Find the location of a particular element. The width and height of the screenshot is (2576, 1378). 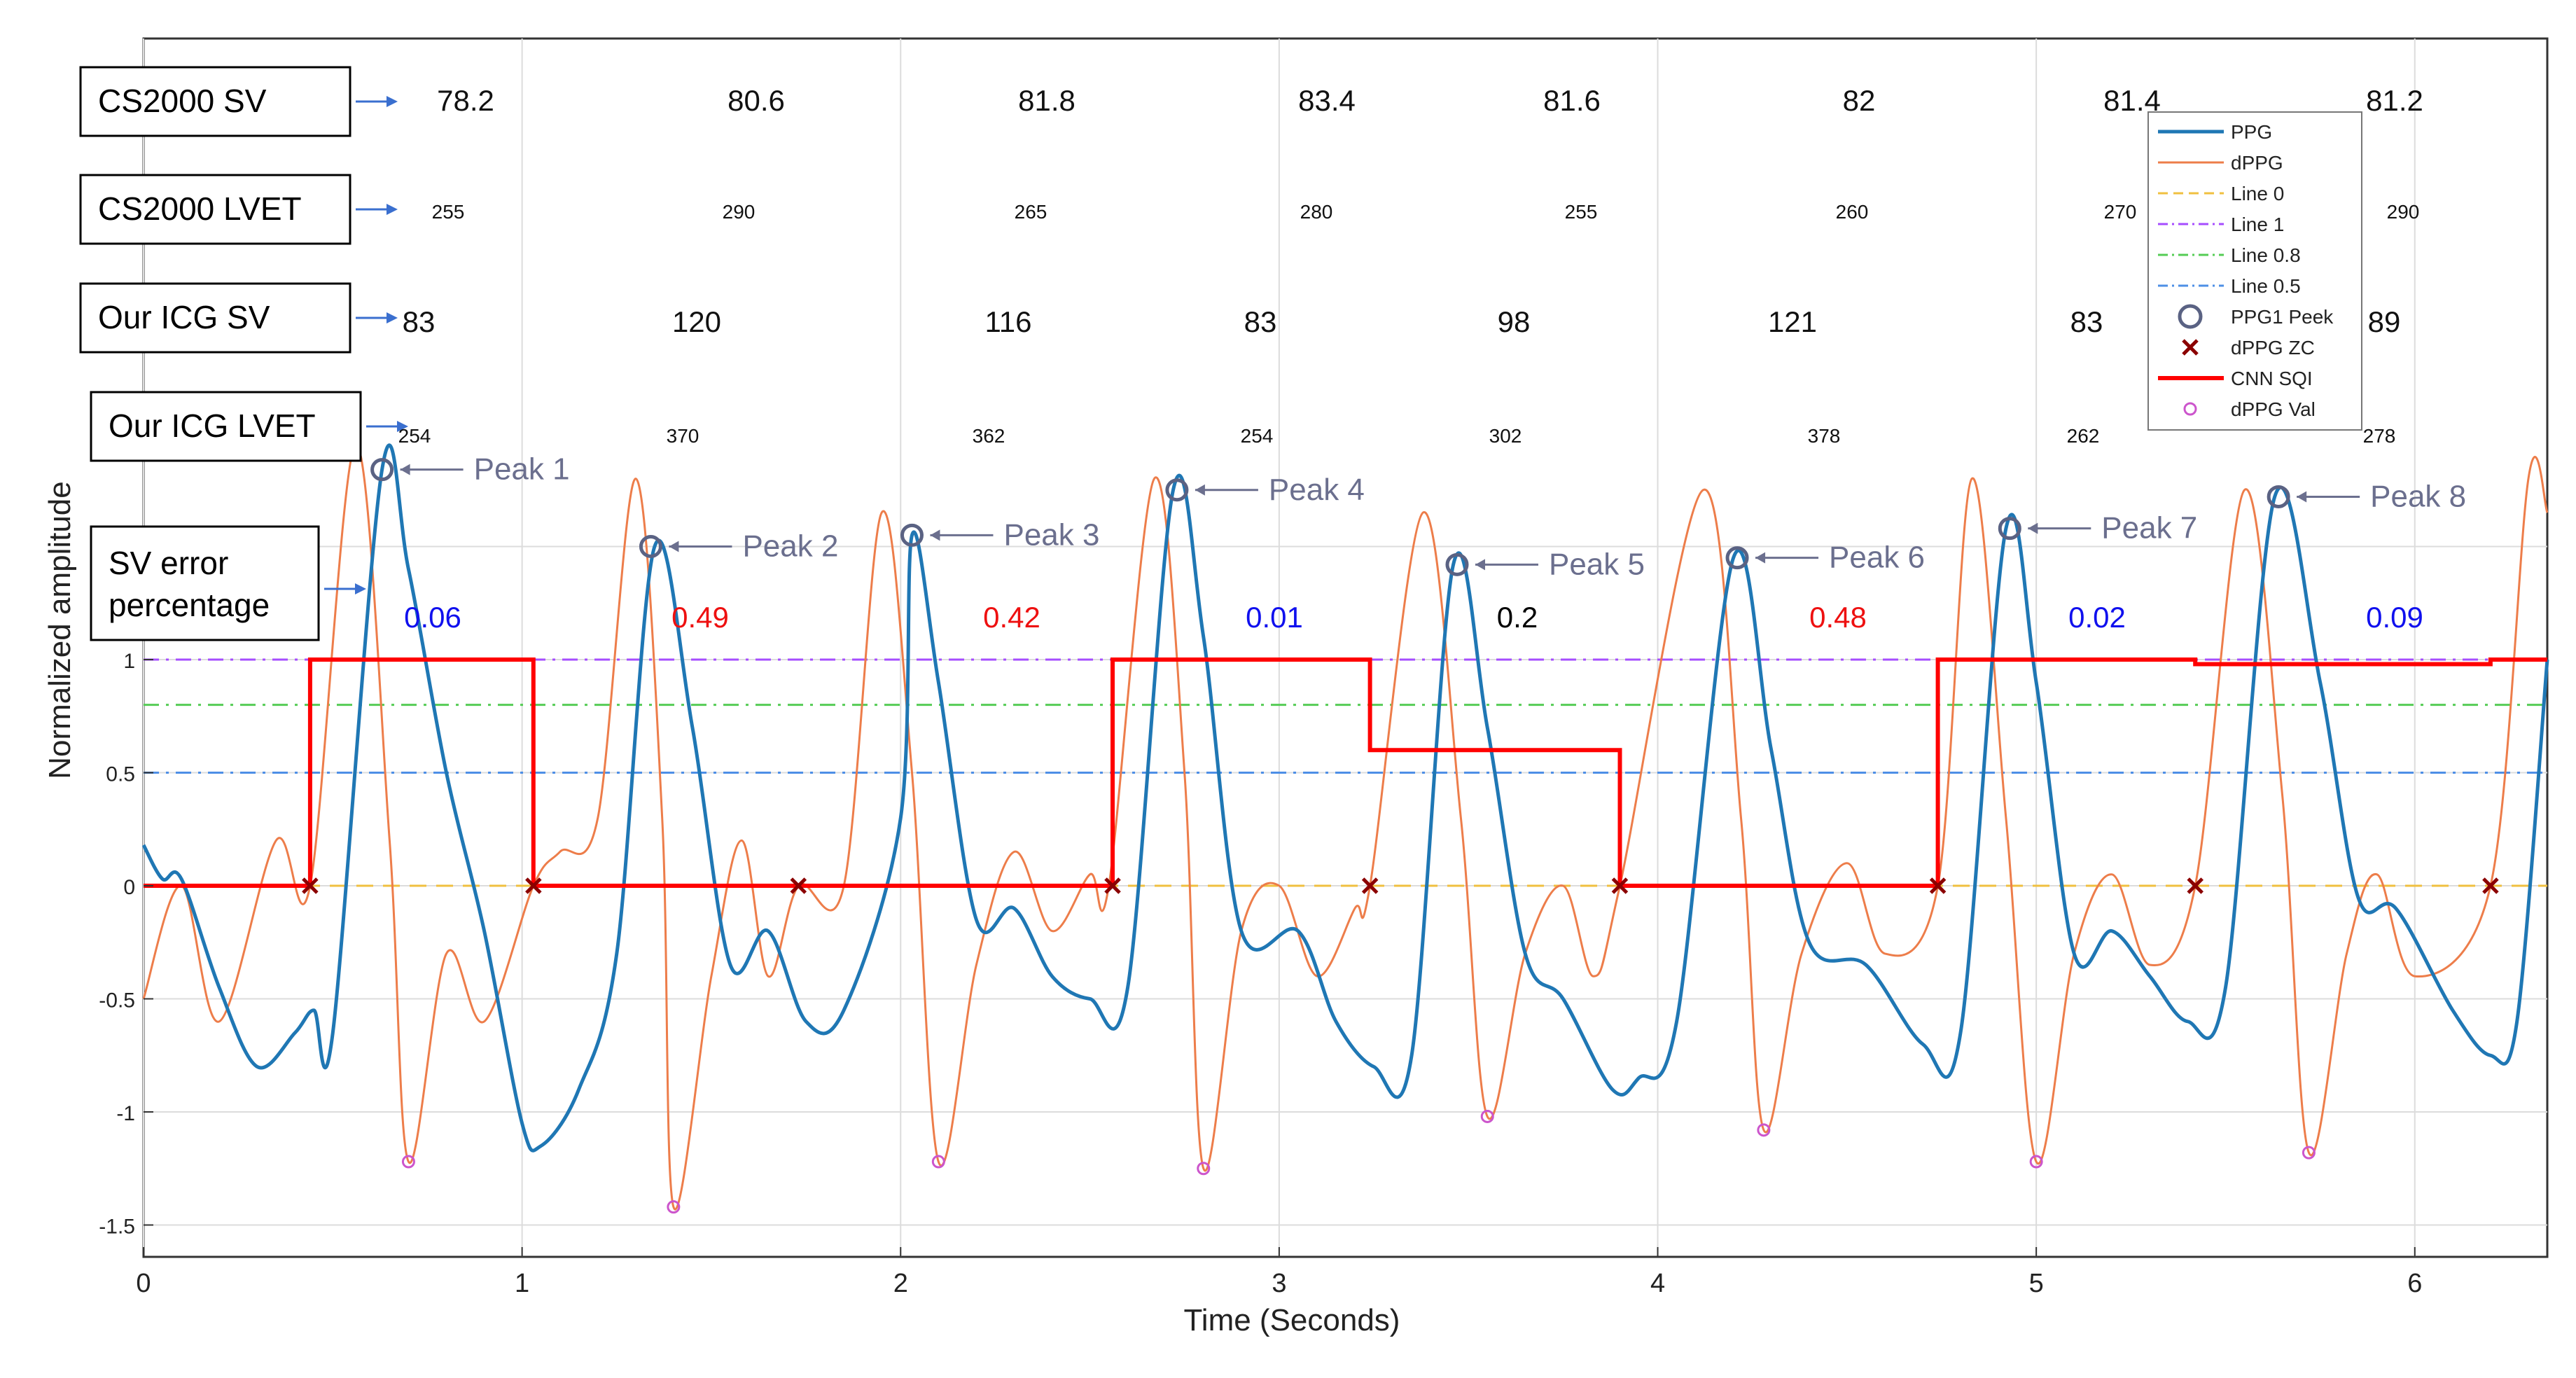

cs2000-sv-value: 81.8 is located at coordinates (1046, 100).